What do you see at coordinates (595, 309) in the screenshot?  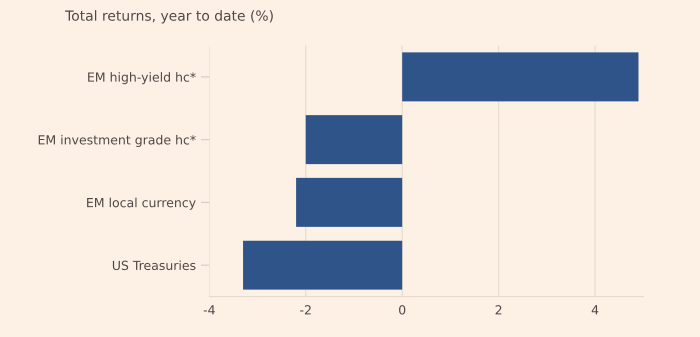 I see `x-tick-label: 4` at bounding box center [595, 309].